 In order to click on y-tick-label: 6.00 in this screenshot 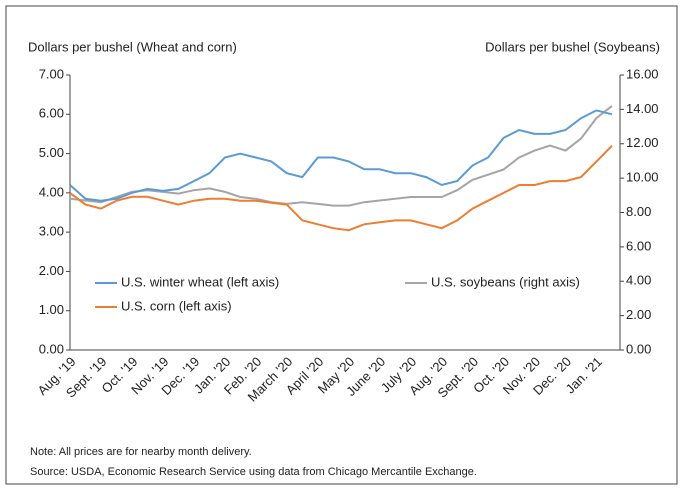, I will do `click(51, 113)`.